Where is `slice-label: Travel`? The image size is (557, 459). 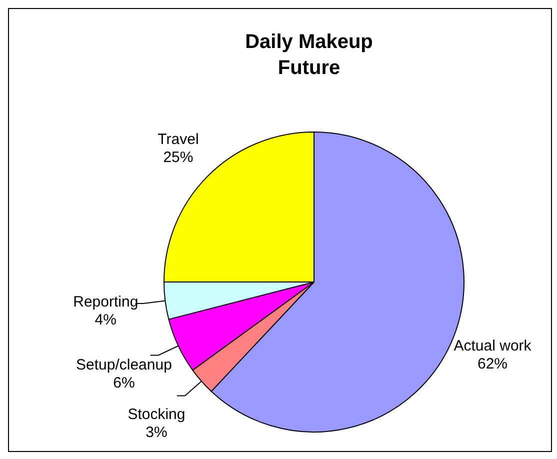 slice-label: Travel is located at coordinates (178, 139).